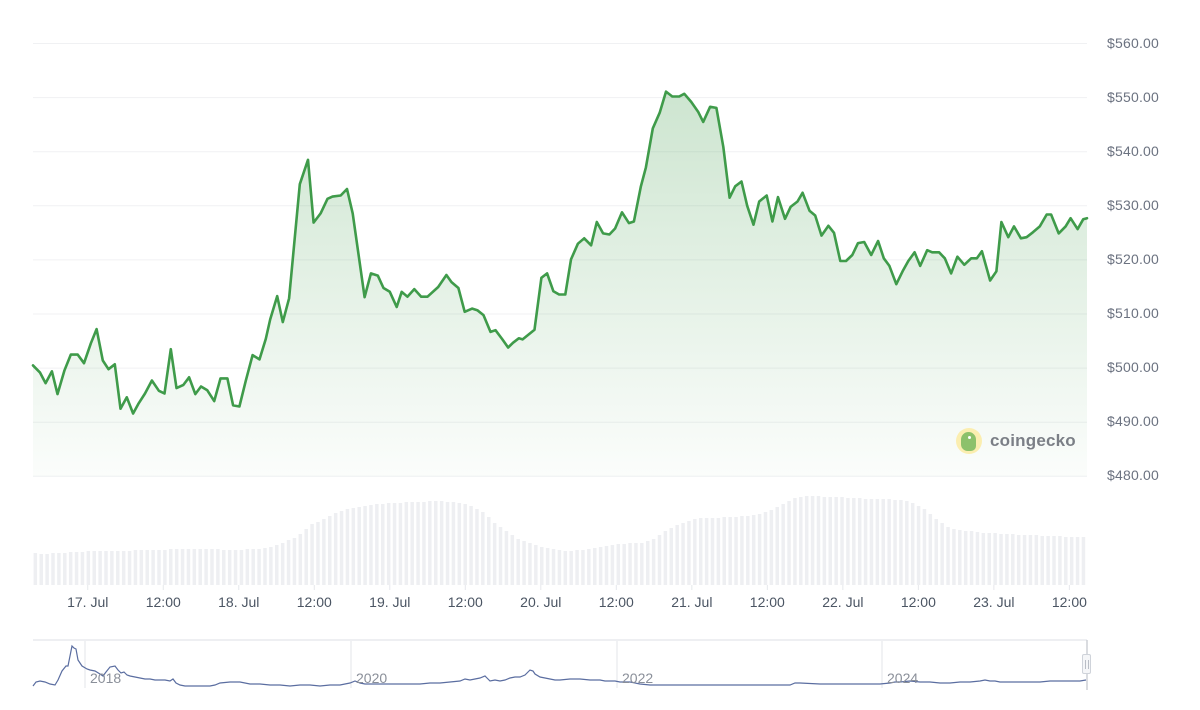 The image size is (1200, 710). Describe the element at coordinates (1133, 367) in the screenshot. I see `y-tick-label: $500.00` at that location.